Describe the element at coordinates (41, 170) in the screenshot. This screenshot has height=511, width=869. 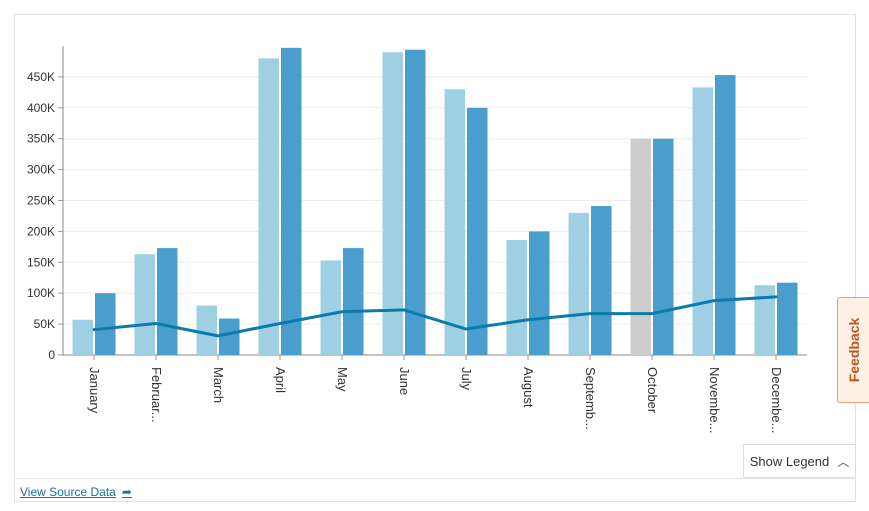
I see `y-tick-label: 300K` at that location.